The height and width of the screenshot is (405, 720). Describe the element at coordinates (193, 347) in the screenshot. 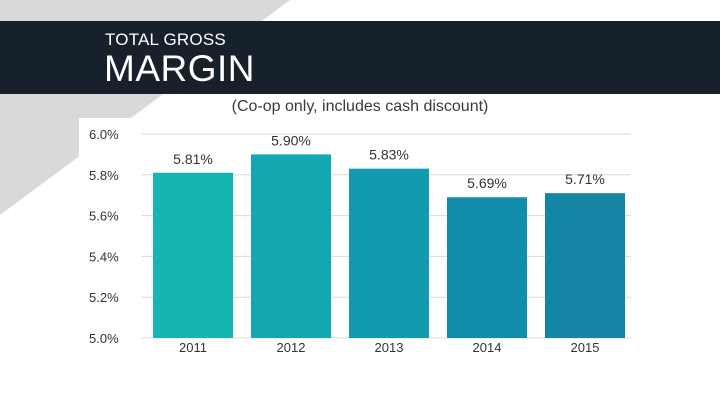

I see `x-tick-label: 2011` at that location.